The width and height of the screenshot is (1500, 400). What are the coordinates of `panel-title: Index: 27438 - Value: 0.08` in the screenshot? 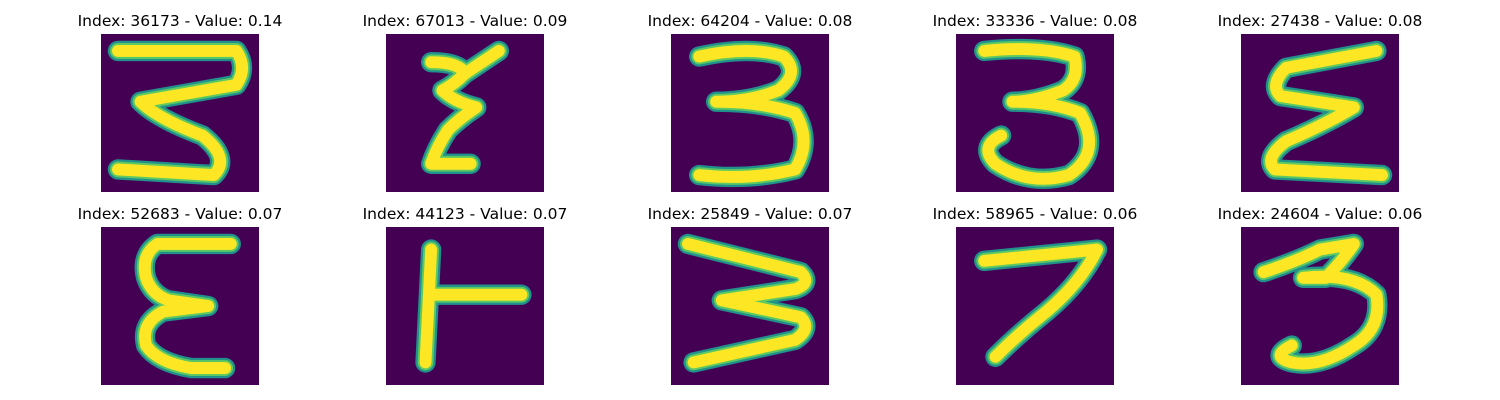 It's located at (1320, 21).